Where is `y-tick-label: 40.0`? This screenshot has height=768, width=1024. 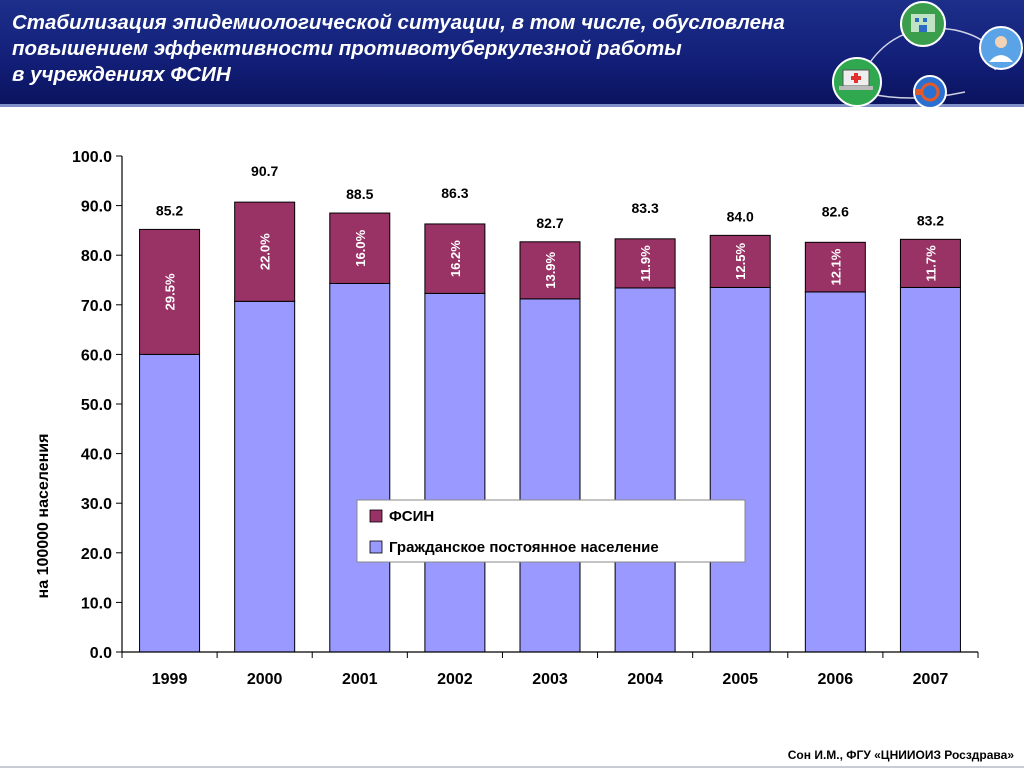 y-tick-label: 40.0 is located at coordinates (96, 455).